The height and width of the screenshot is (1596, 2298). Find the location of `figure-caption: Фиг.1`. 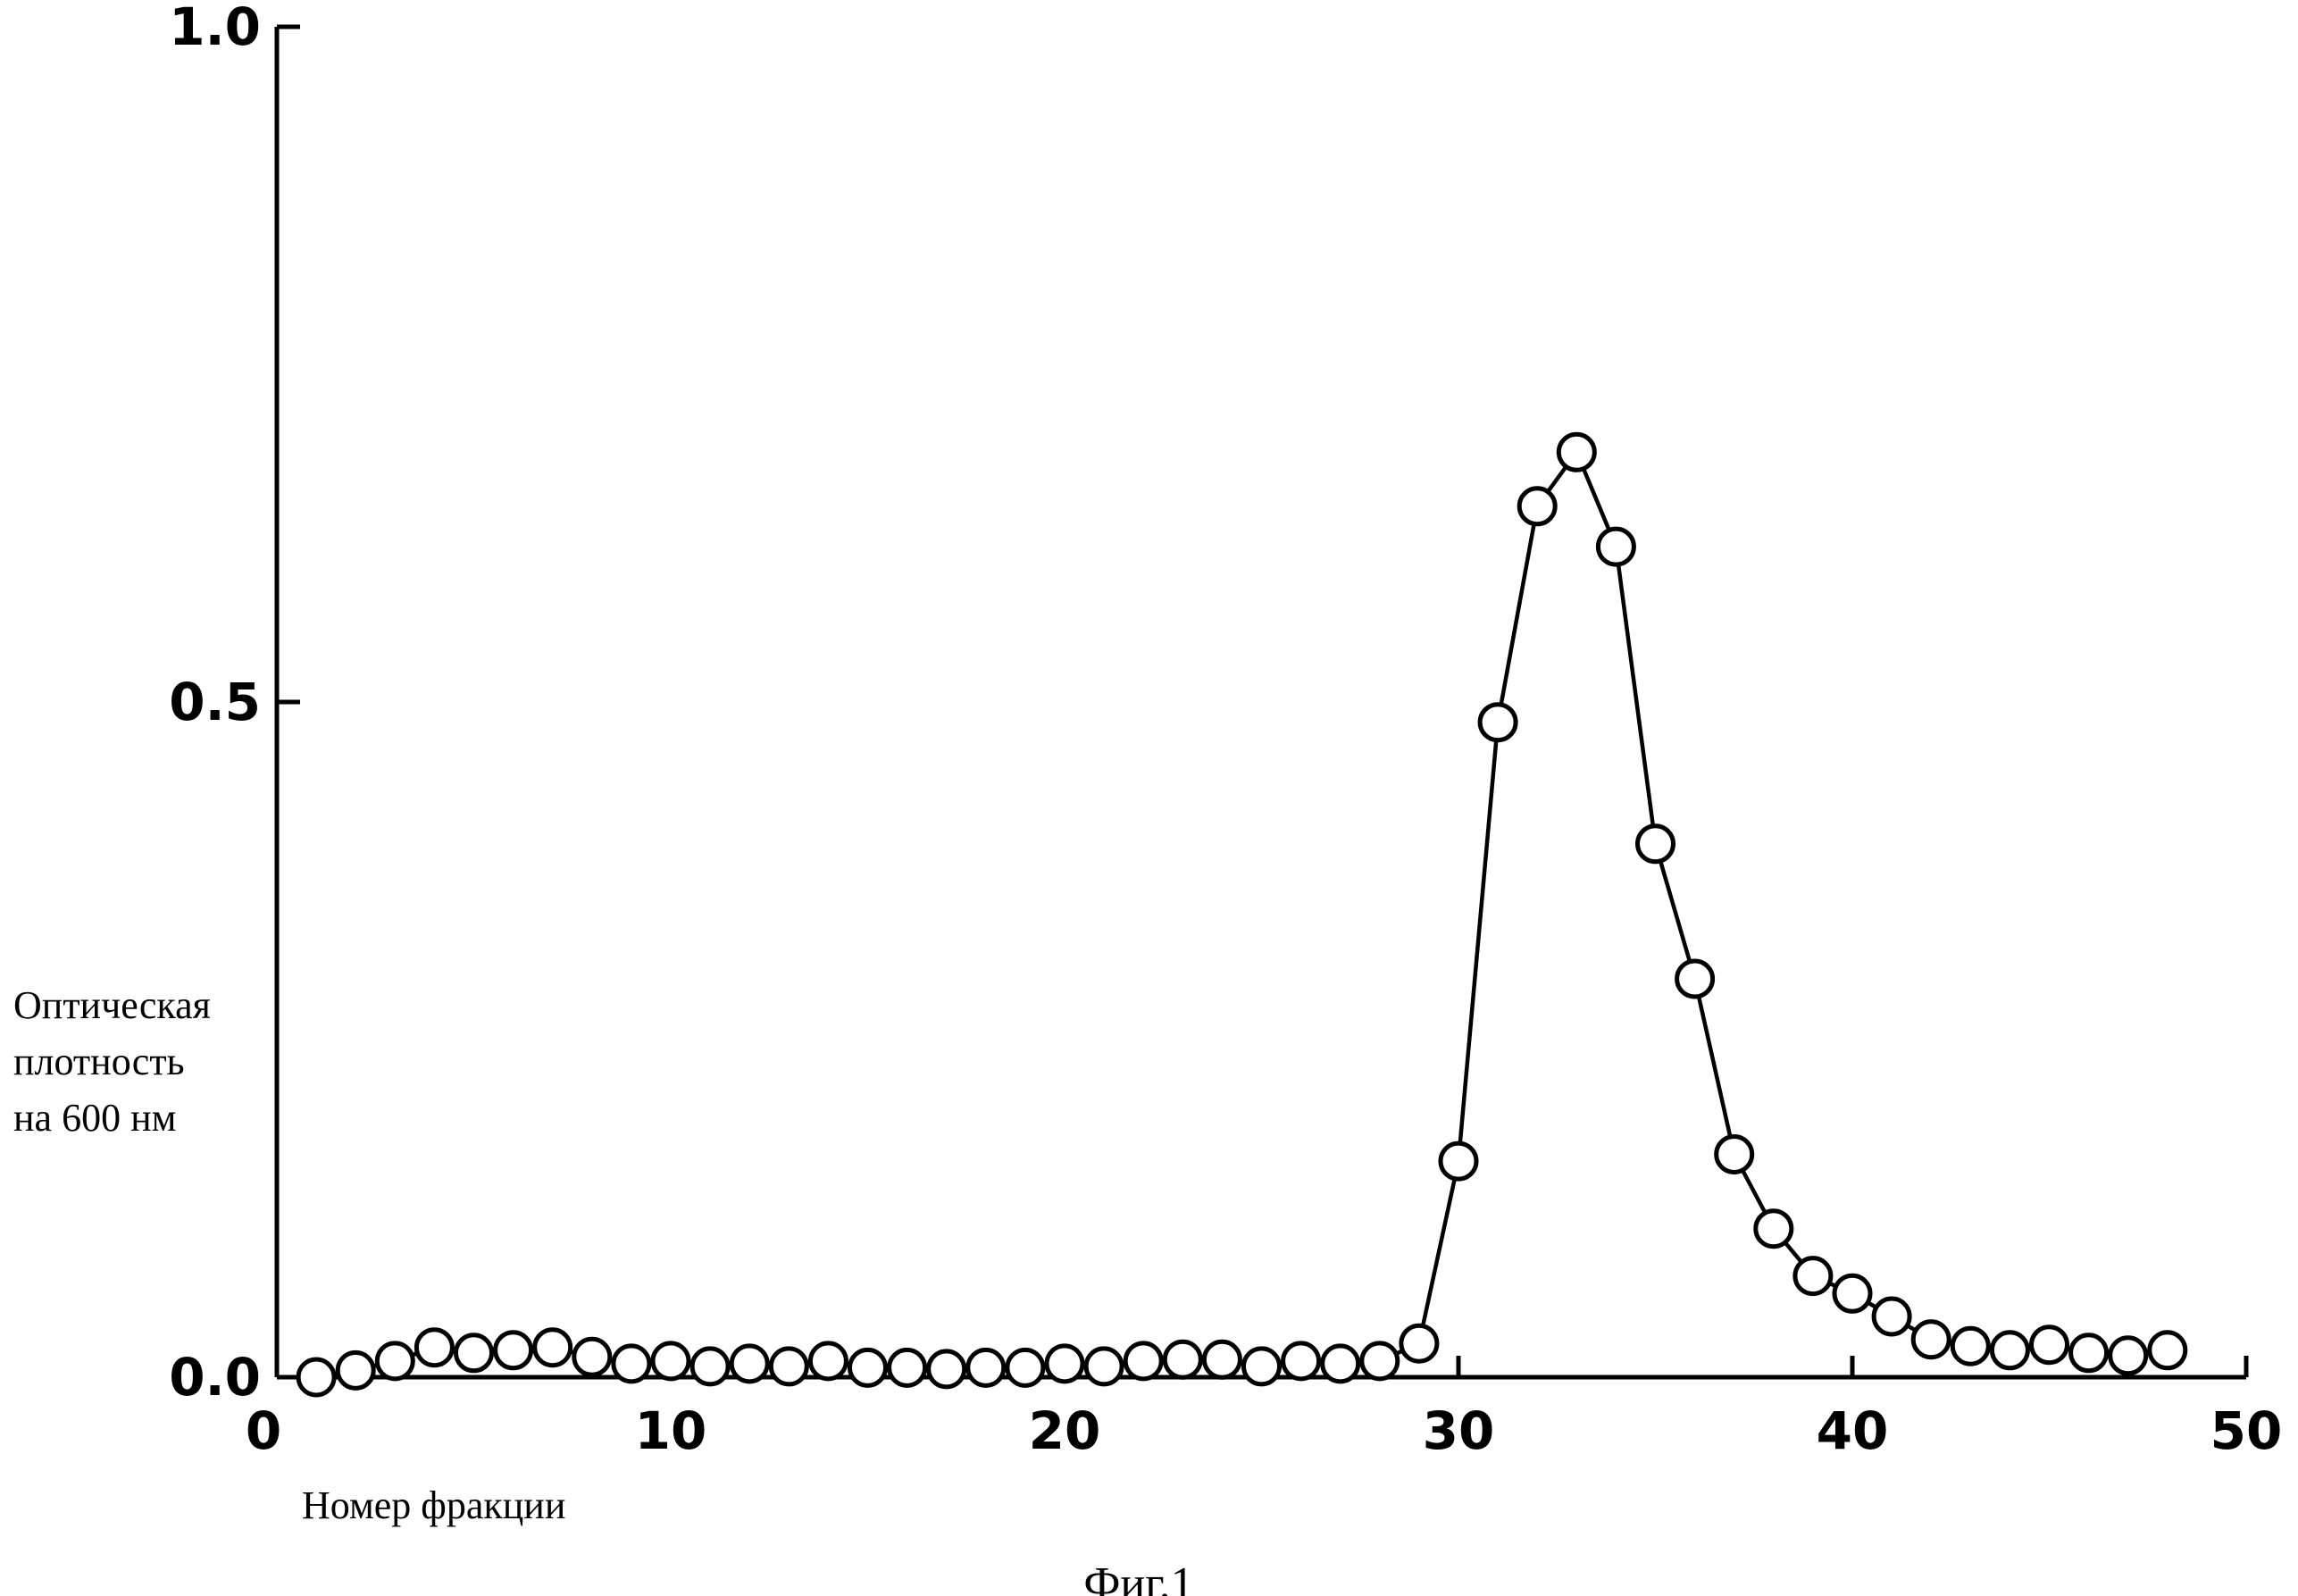

figure-caption: Фиг.1 is located at coordinates (1138, 1577).